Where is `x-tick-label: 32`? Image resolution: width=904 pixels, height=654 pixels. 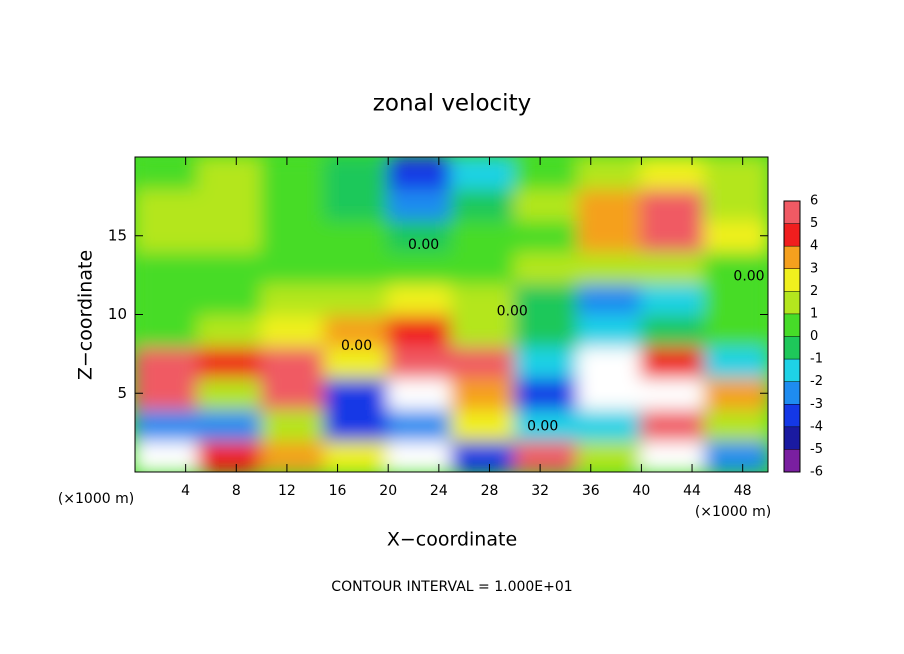
x-tick-label: 32 is located at coordinates (540, 491).